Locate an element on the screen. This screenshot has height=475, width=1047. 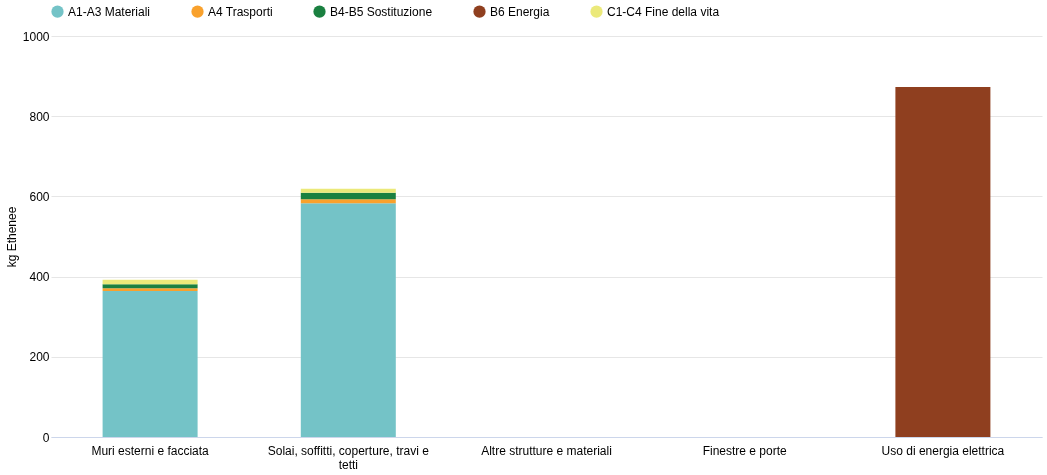
legend-label: B4-B5 Sostituzione is located at coordinates (381, 11).